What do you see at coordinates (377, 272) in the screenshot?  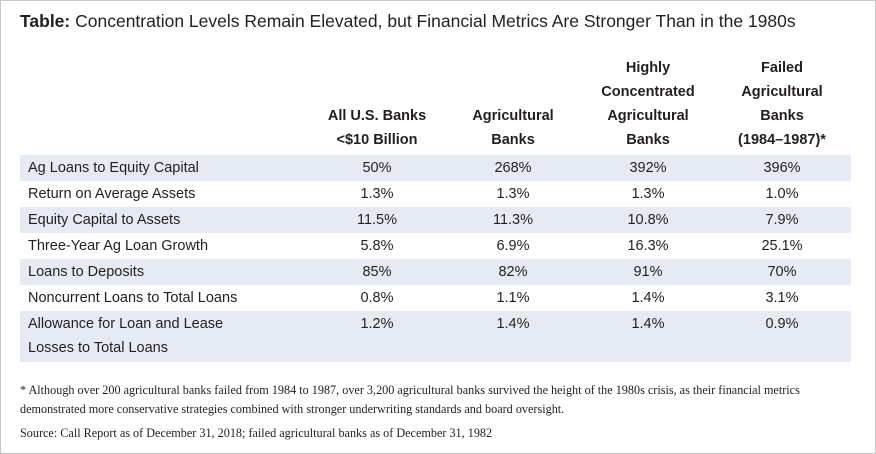 I see `cell-value: 85%` at bounding box center [377, 272].